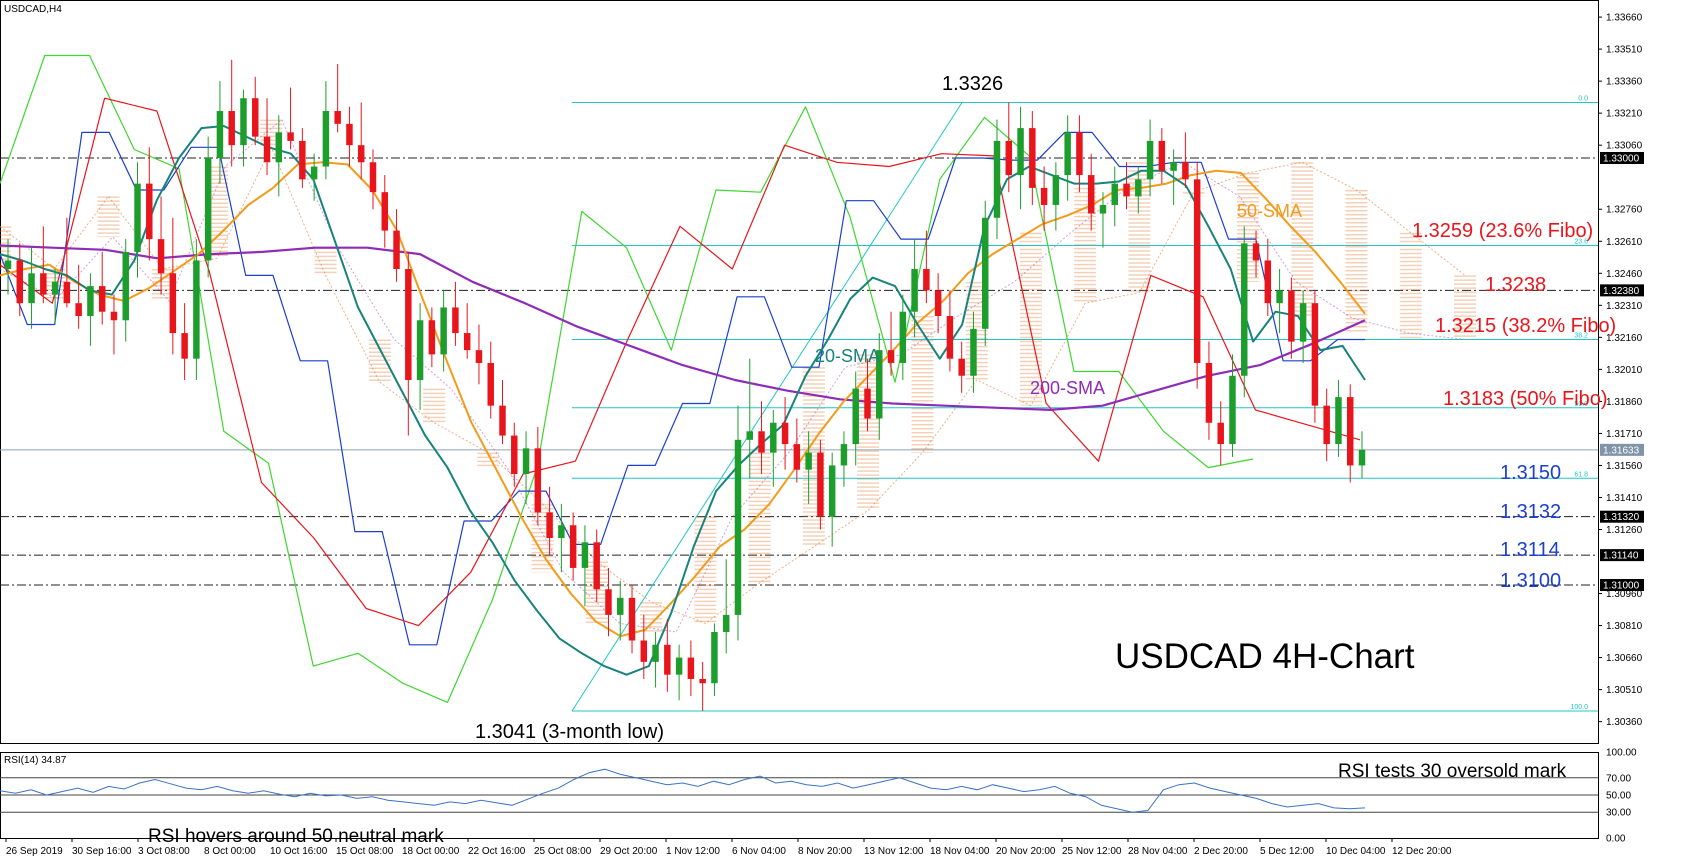 The height and width of the screenshot is (865, 1685). What do you see at coordinates (1624, 690) in the screenshot?
I see `y-tick-label: 1.30510` at bounding box center [1624, 690].